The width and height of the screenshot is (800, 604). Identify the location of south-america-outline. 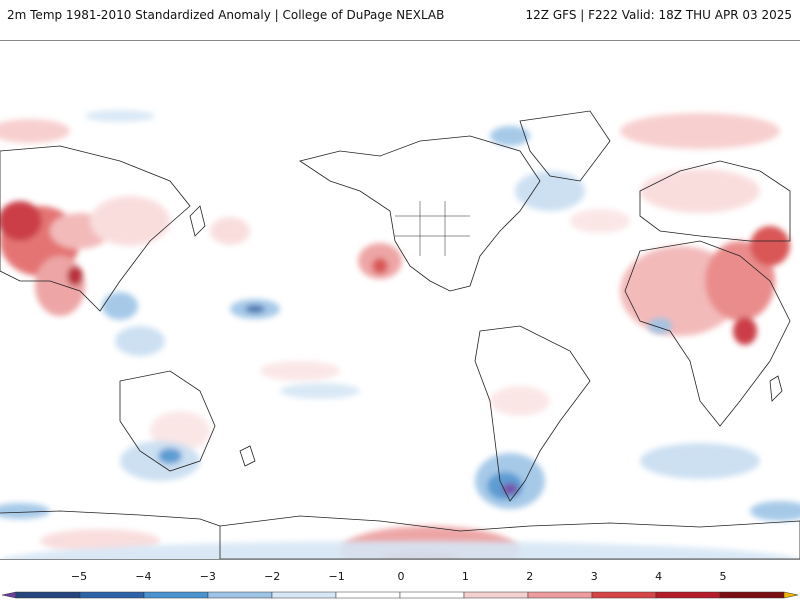
(532, 413).